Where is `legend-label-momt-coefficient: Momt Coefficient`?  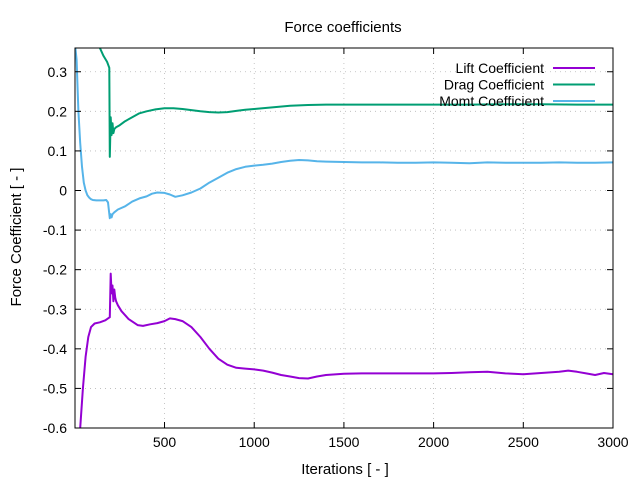 legend-label-momt-coefficient: Momt Coefficient is located at coordinates (491, 101).